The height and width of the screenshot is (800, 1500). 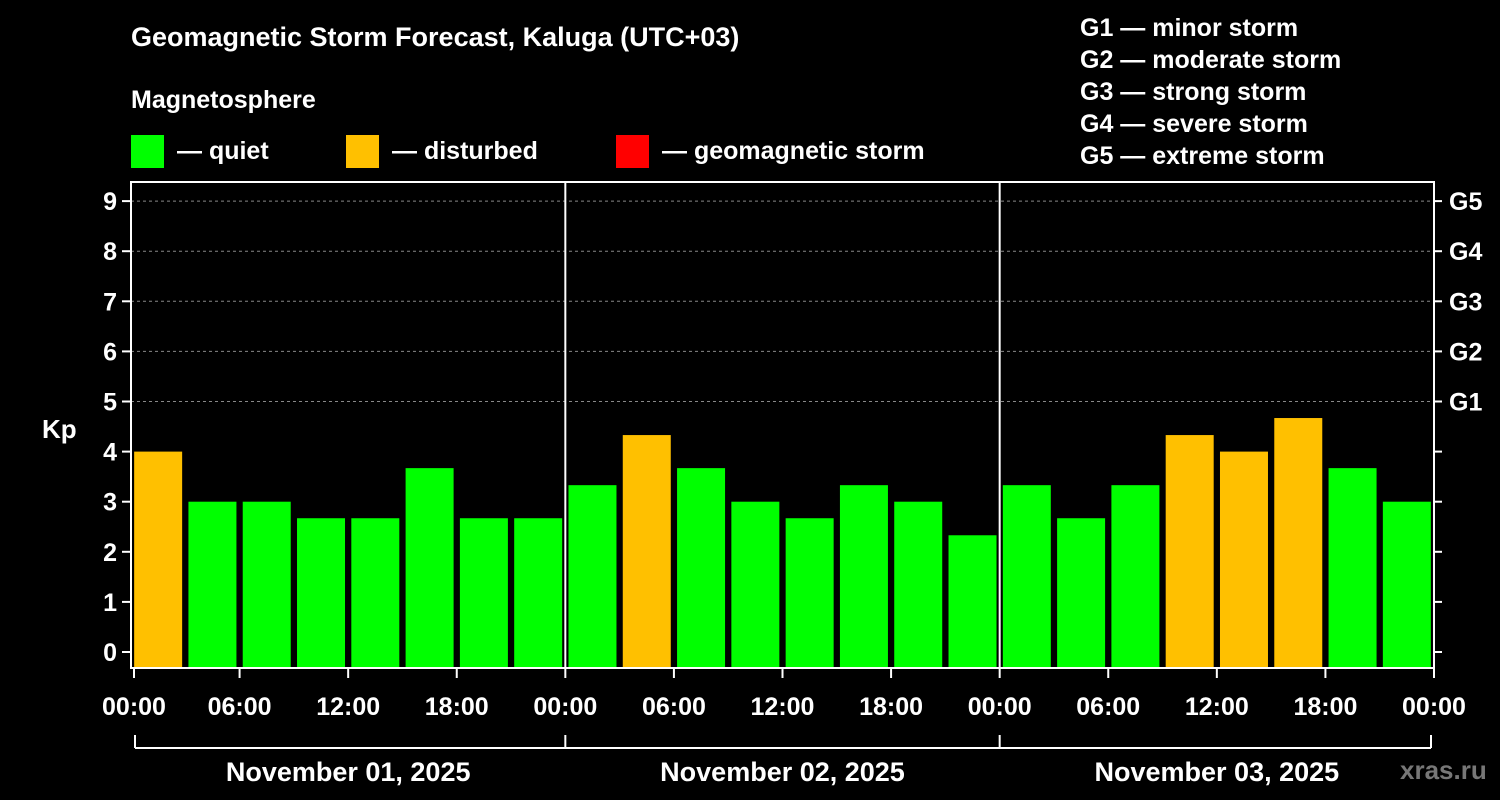 What do you see at coordinates (1202, 156) in the screenshot?
I see `storm-scale-g5: G5 — extreme storm` at bounding box center [1202, 156].